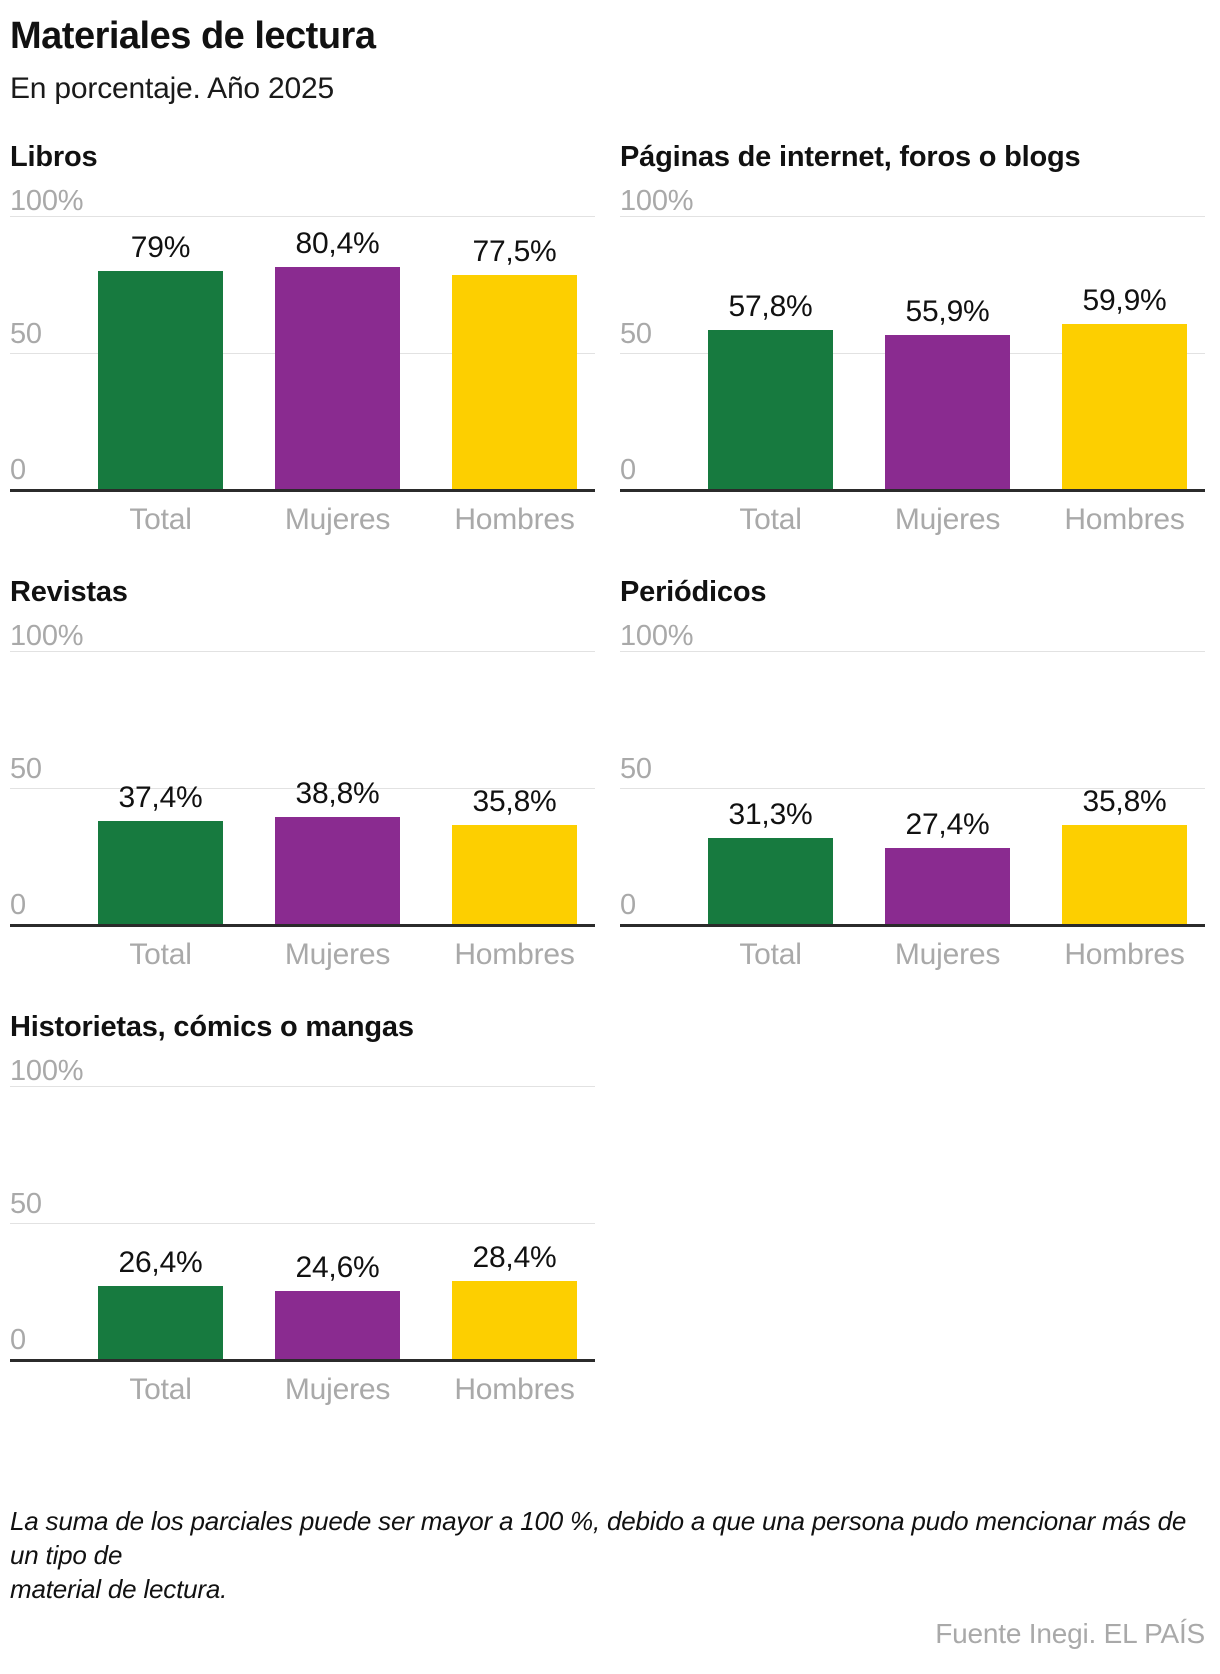 Image resolution: width=1220 pixels, height=1674 pixels. I want to click on bar-value-label: 79%, so click(160, 248).